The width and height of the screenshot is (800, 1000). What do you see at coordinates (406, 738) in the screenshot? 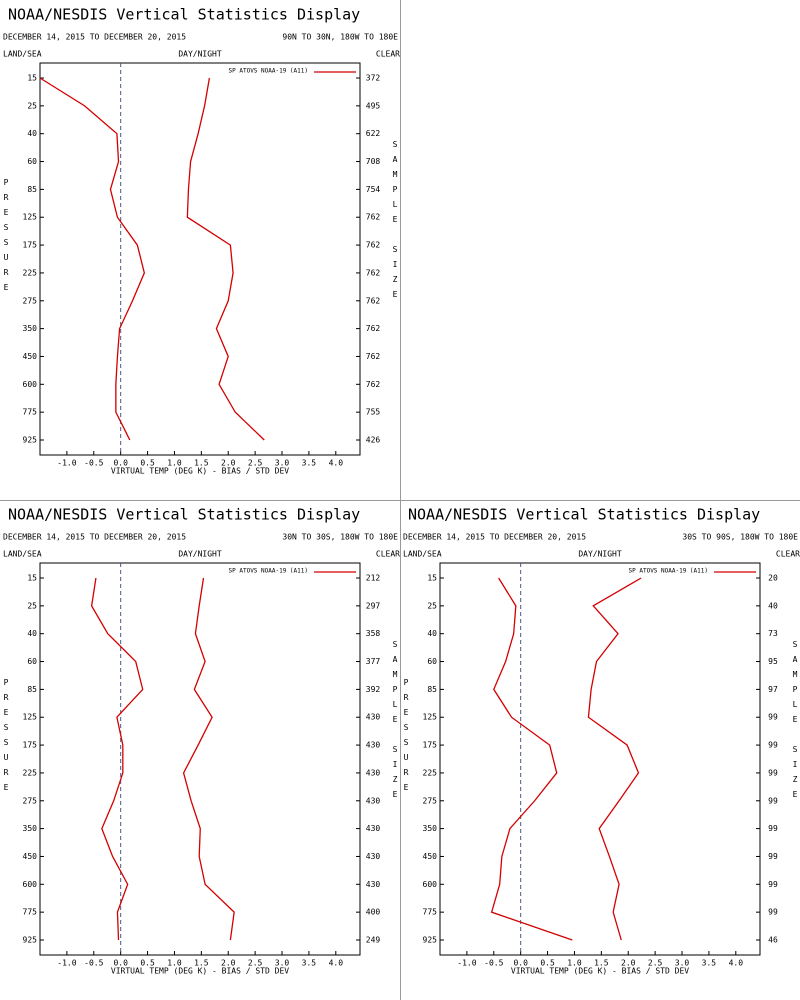
I see `y-axis-label: PRESSURE` at bounding box center [406, 738].